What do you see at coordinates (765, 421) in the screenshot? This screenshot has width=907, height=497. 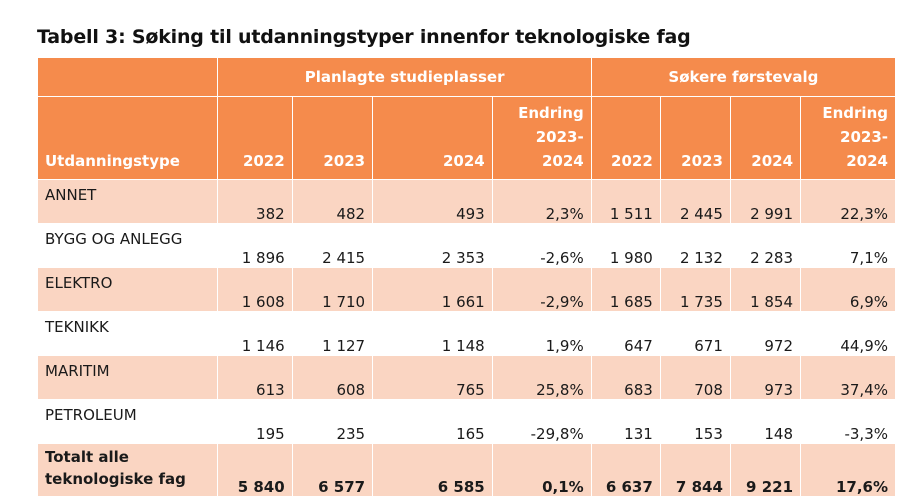 I see `cell-s2024: 148` at bounding box center [765, 421].